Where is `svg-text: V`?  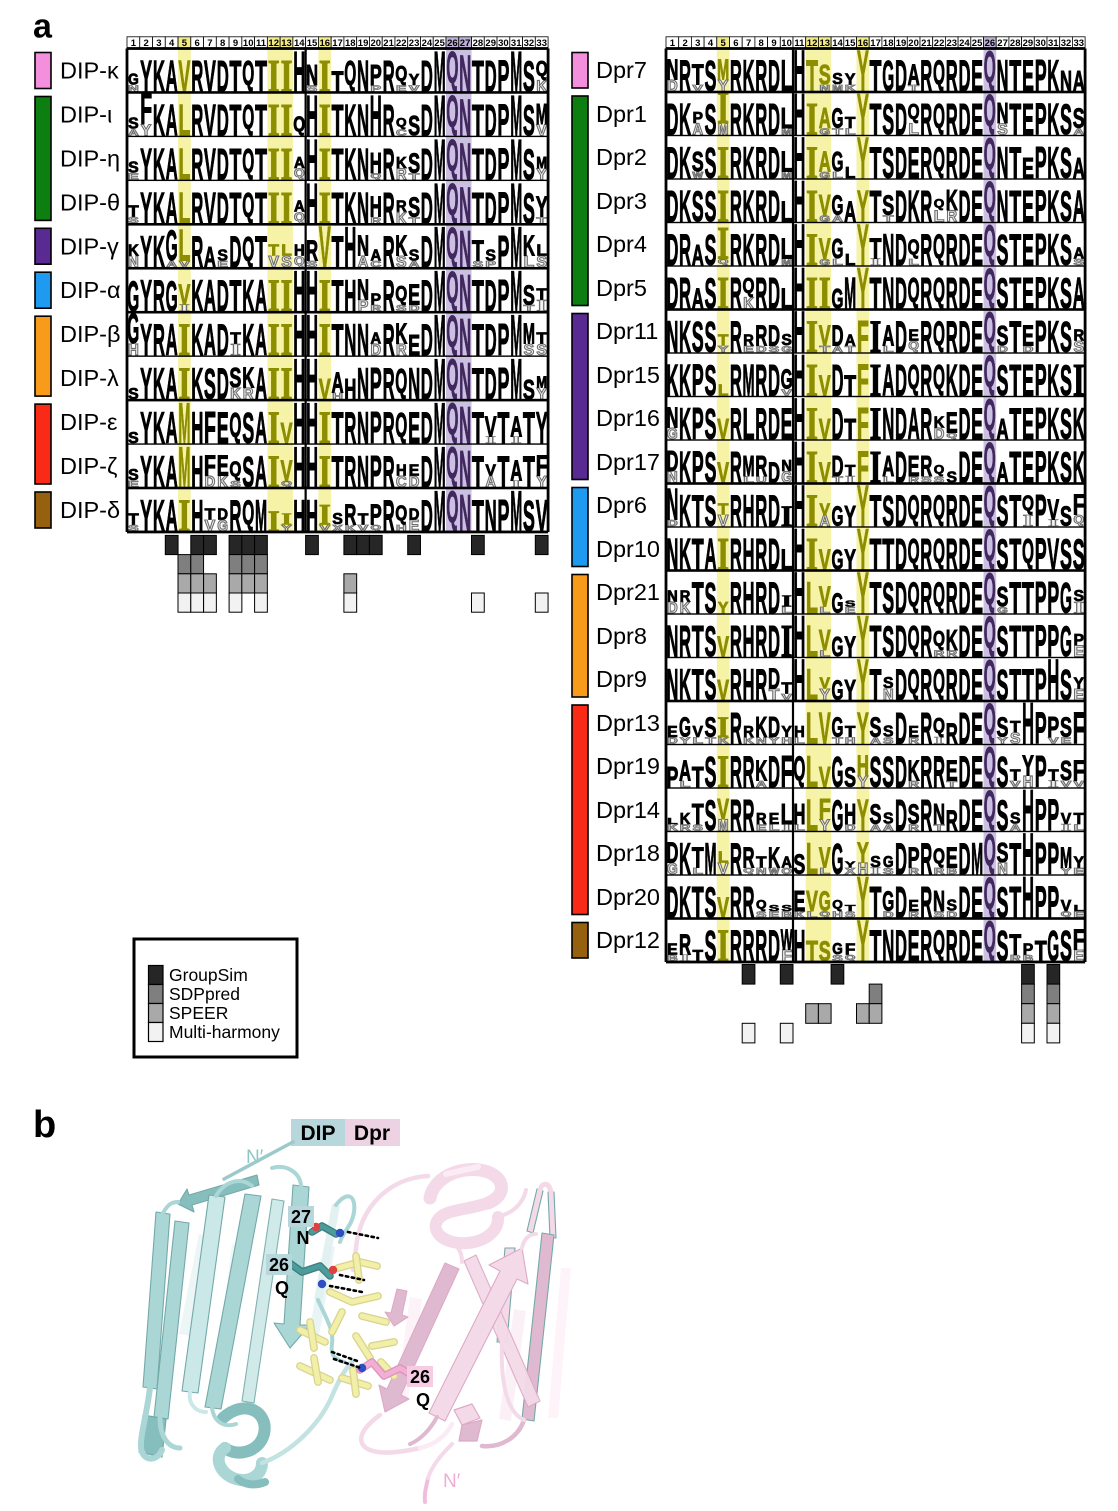 svg-text: V is located at coordinates (325, 528).